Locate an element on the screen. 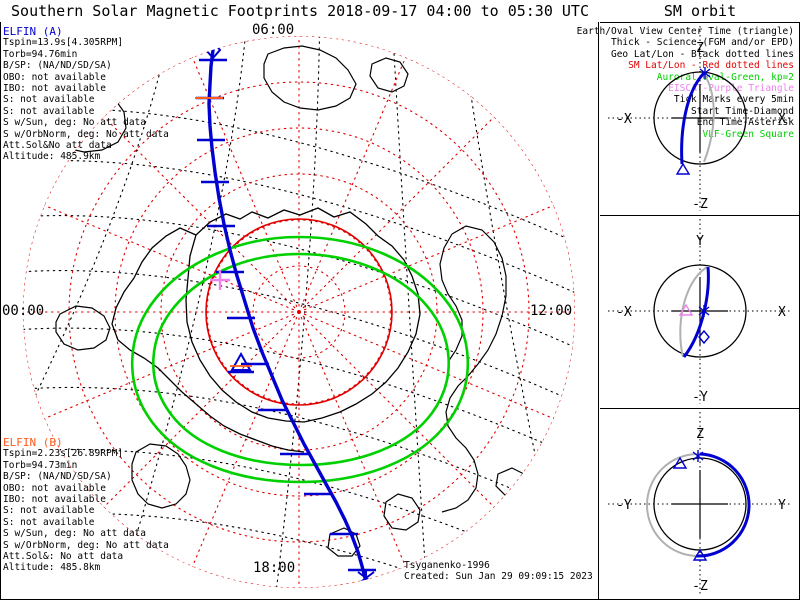 This screenshot has width=800, height=600. sm-orbit-panel-xz: Z -Z -X X is located at coordinates (700, 118).